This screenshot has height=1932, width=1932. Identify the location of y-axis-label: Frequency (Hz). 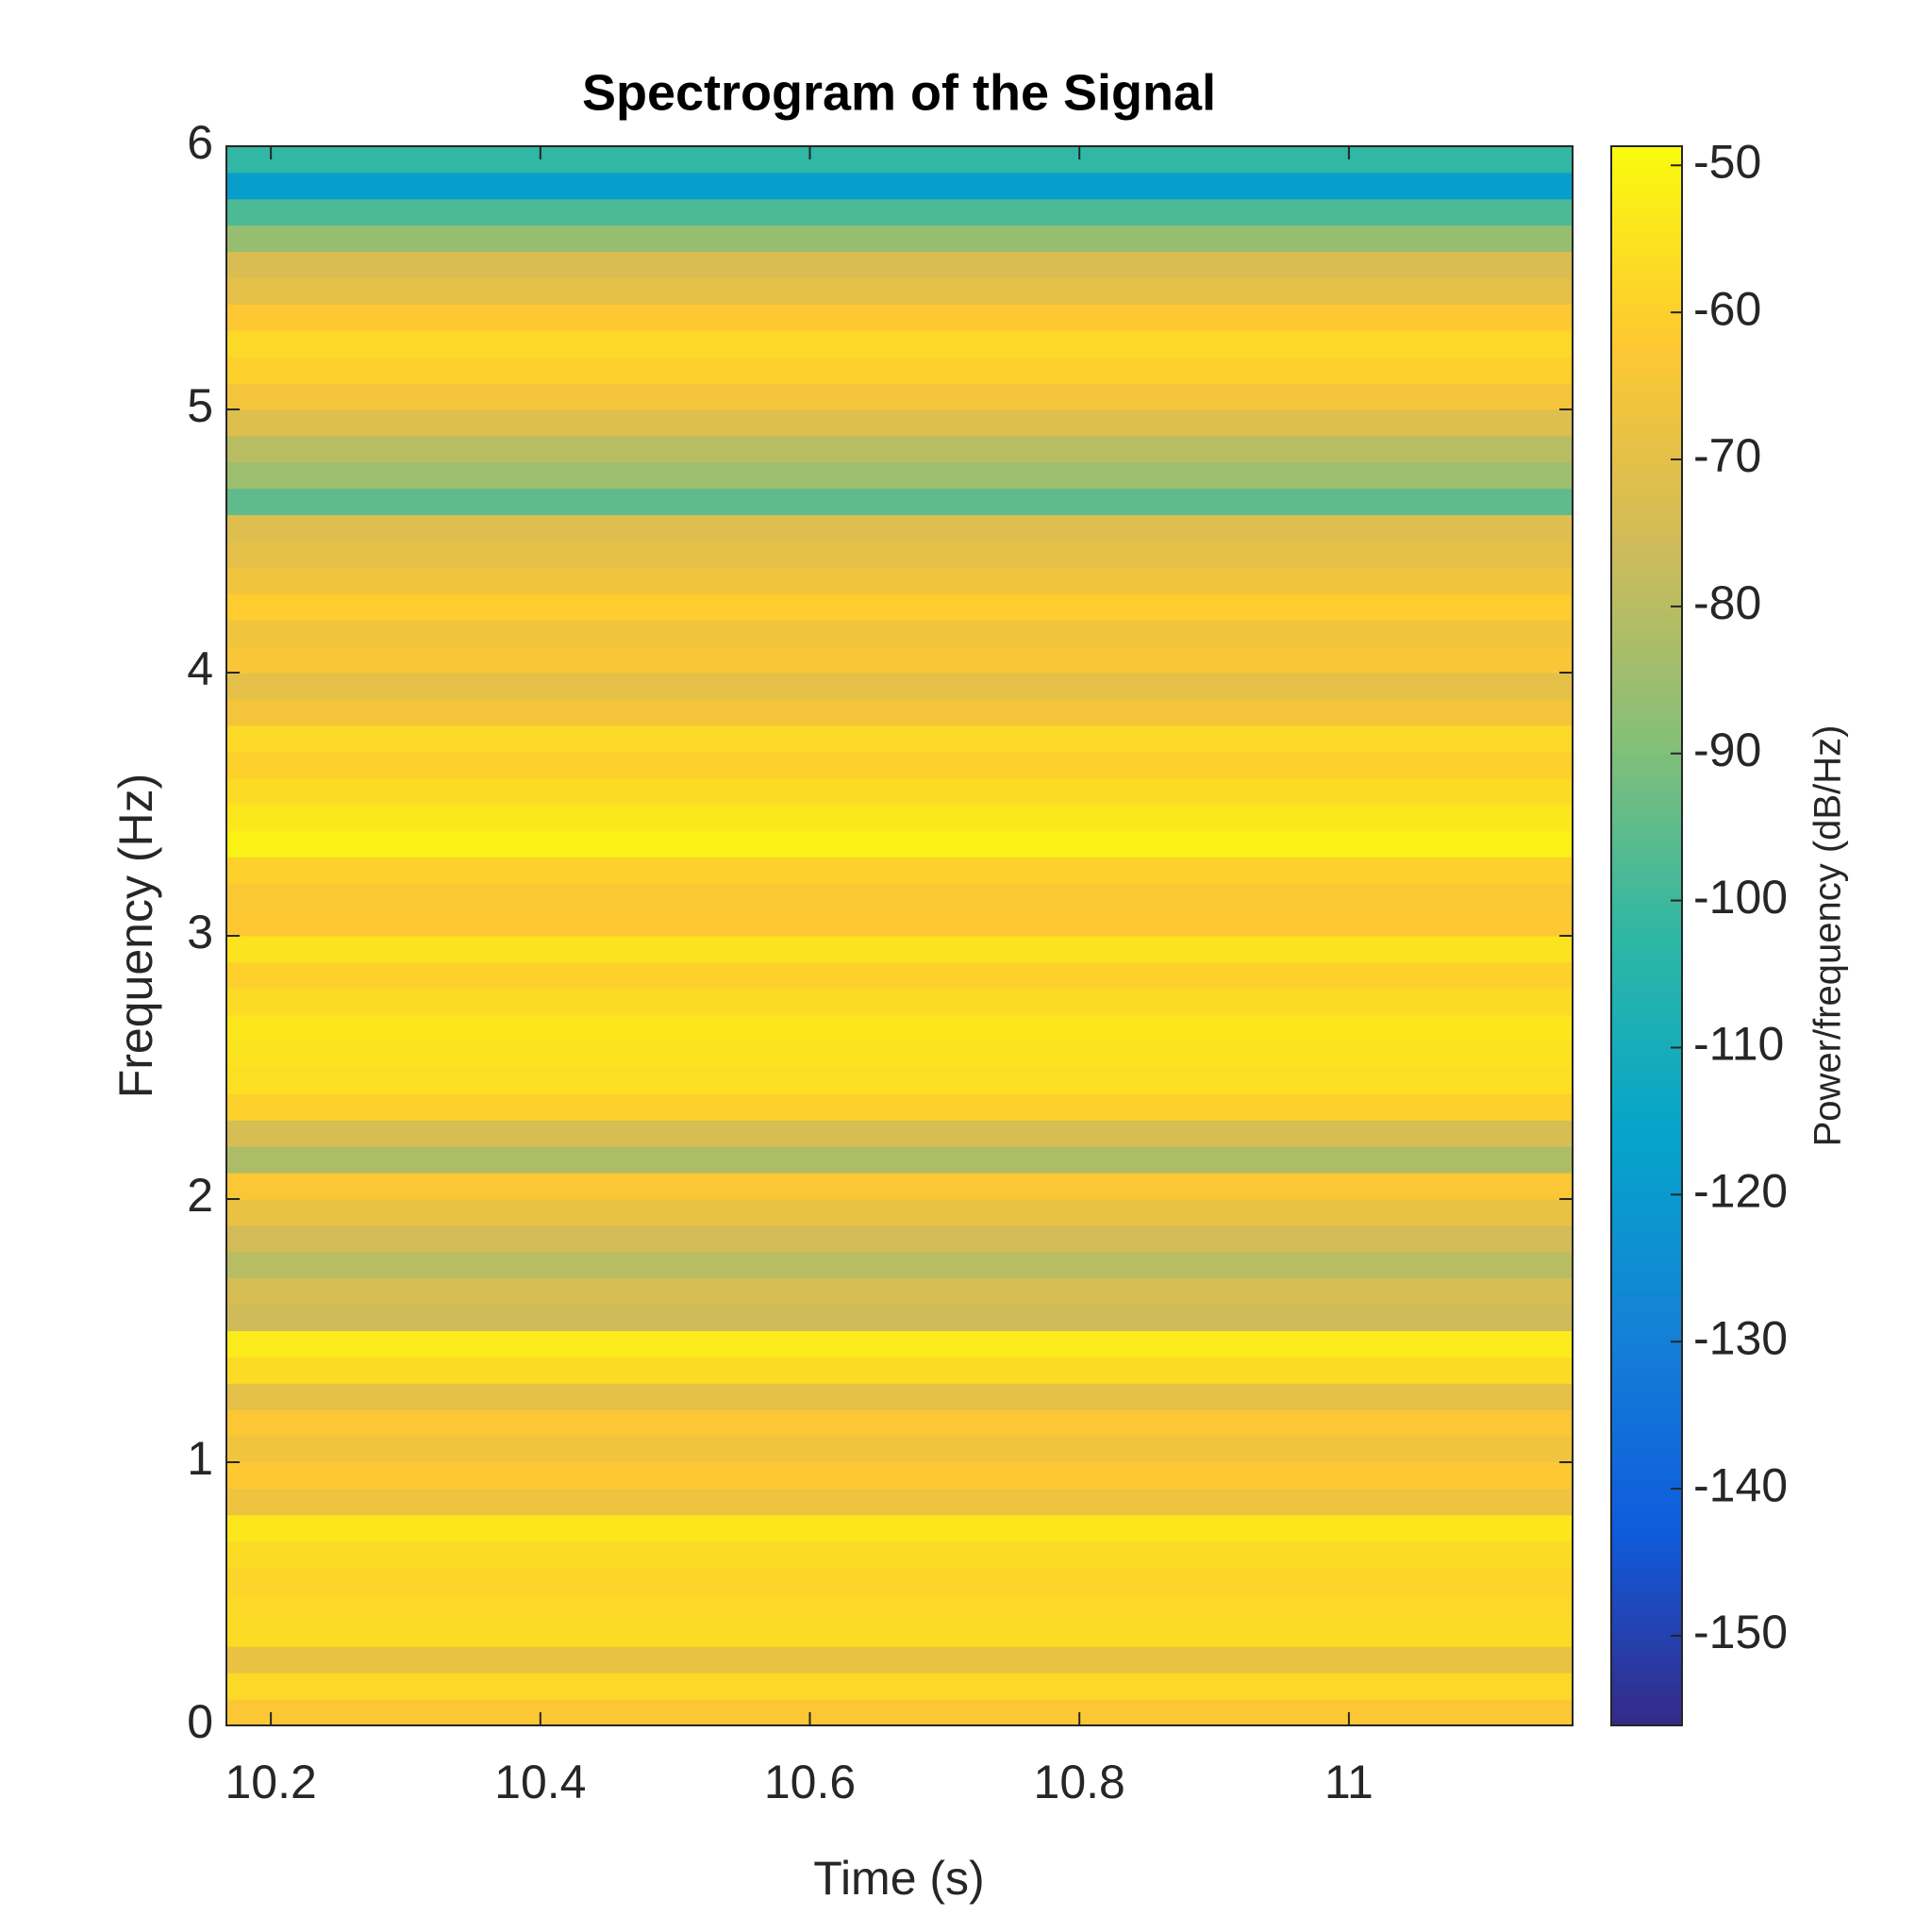
(135, 937).